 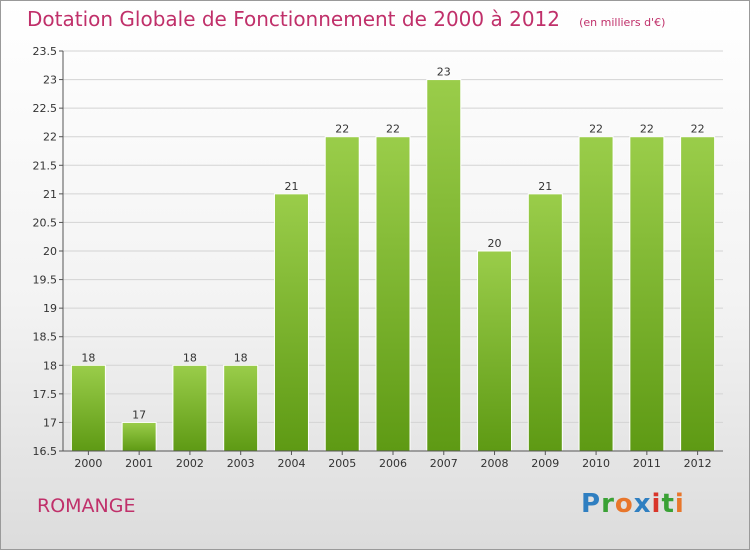 What do you see at coordinates (45, 222) in the screenshot?
I see `y-tick-label: 20.5` at bounding box center [45, 222].